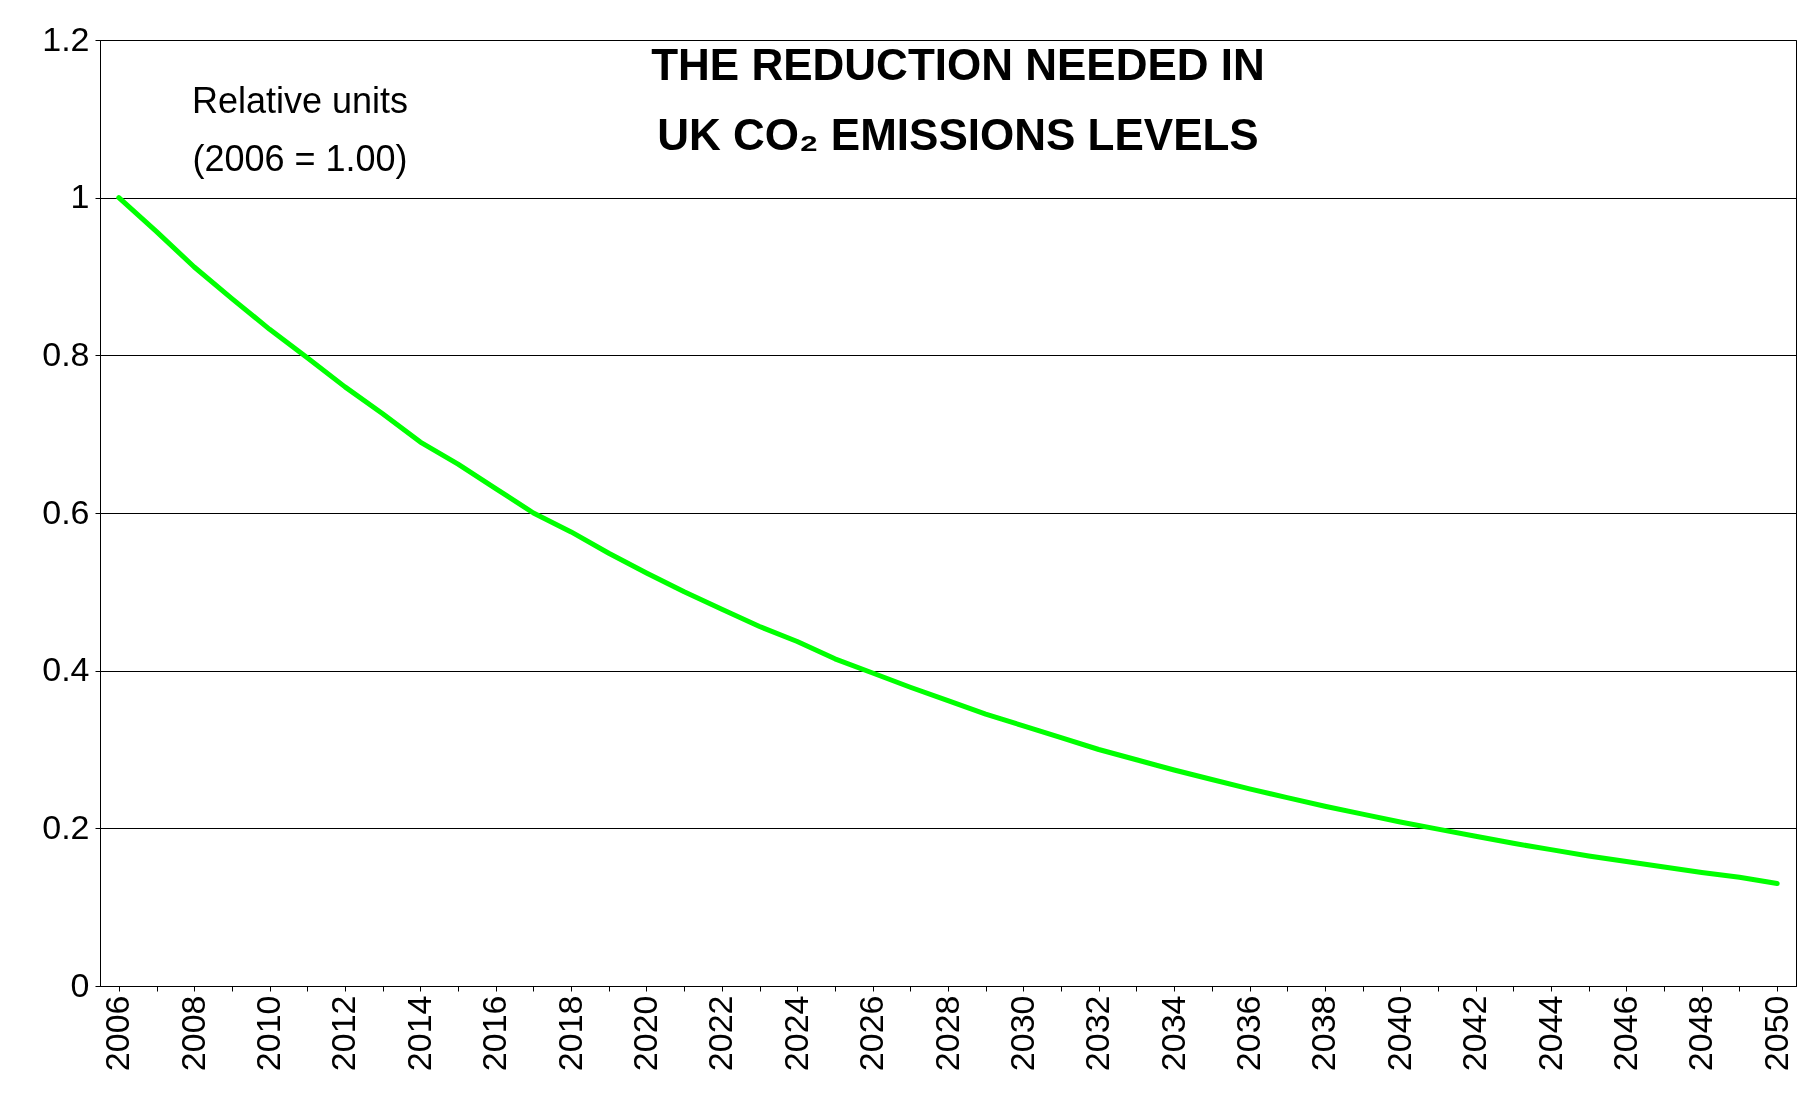 This screenshot has height=1112, width=1804. I want to click on x-tick-label: 2034, so click(1172, 1033).